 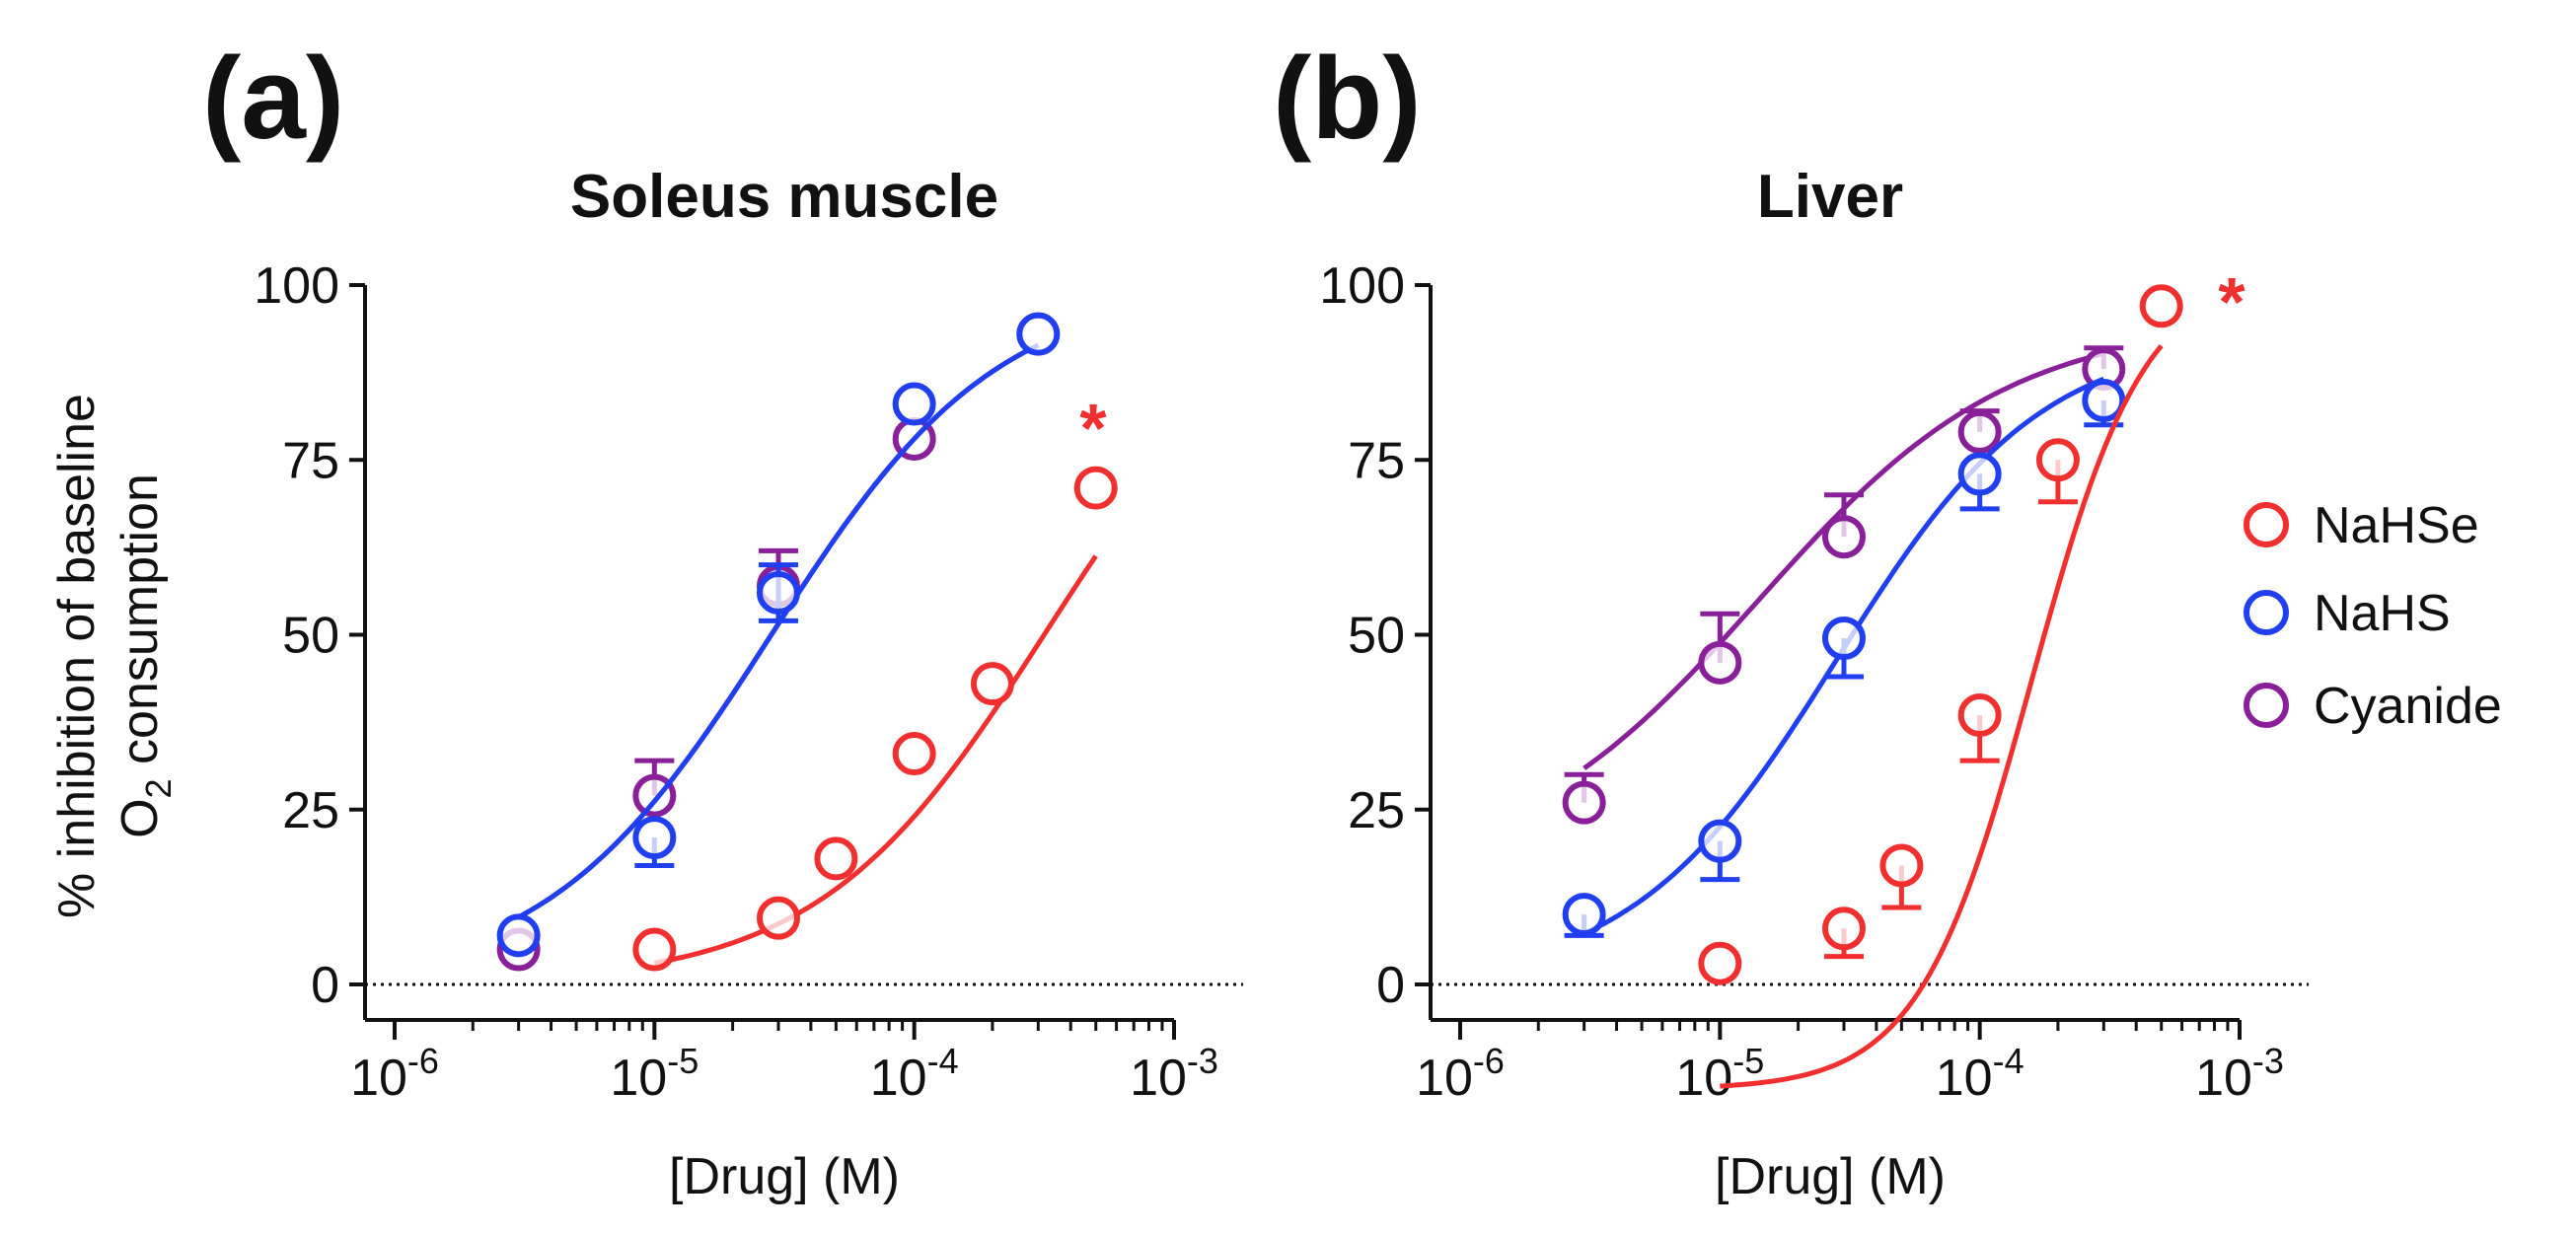 I want to click on legend-label-nahs: NaHS, so click(x=2382, y=613).